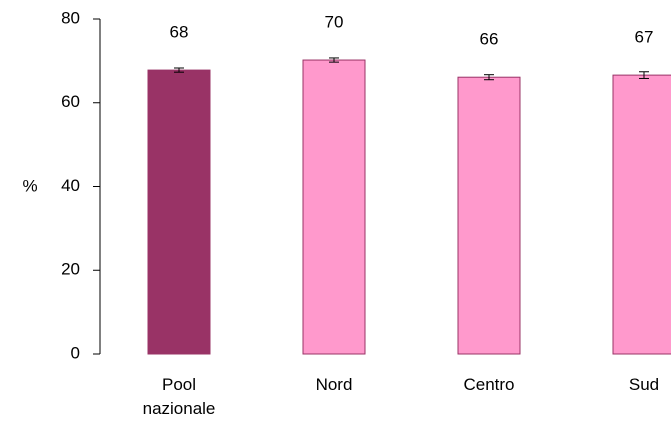  I want to click on y-tick-label: 0, so click(75, 352).